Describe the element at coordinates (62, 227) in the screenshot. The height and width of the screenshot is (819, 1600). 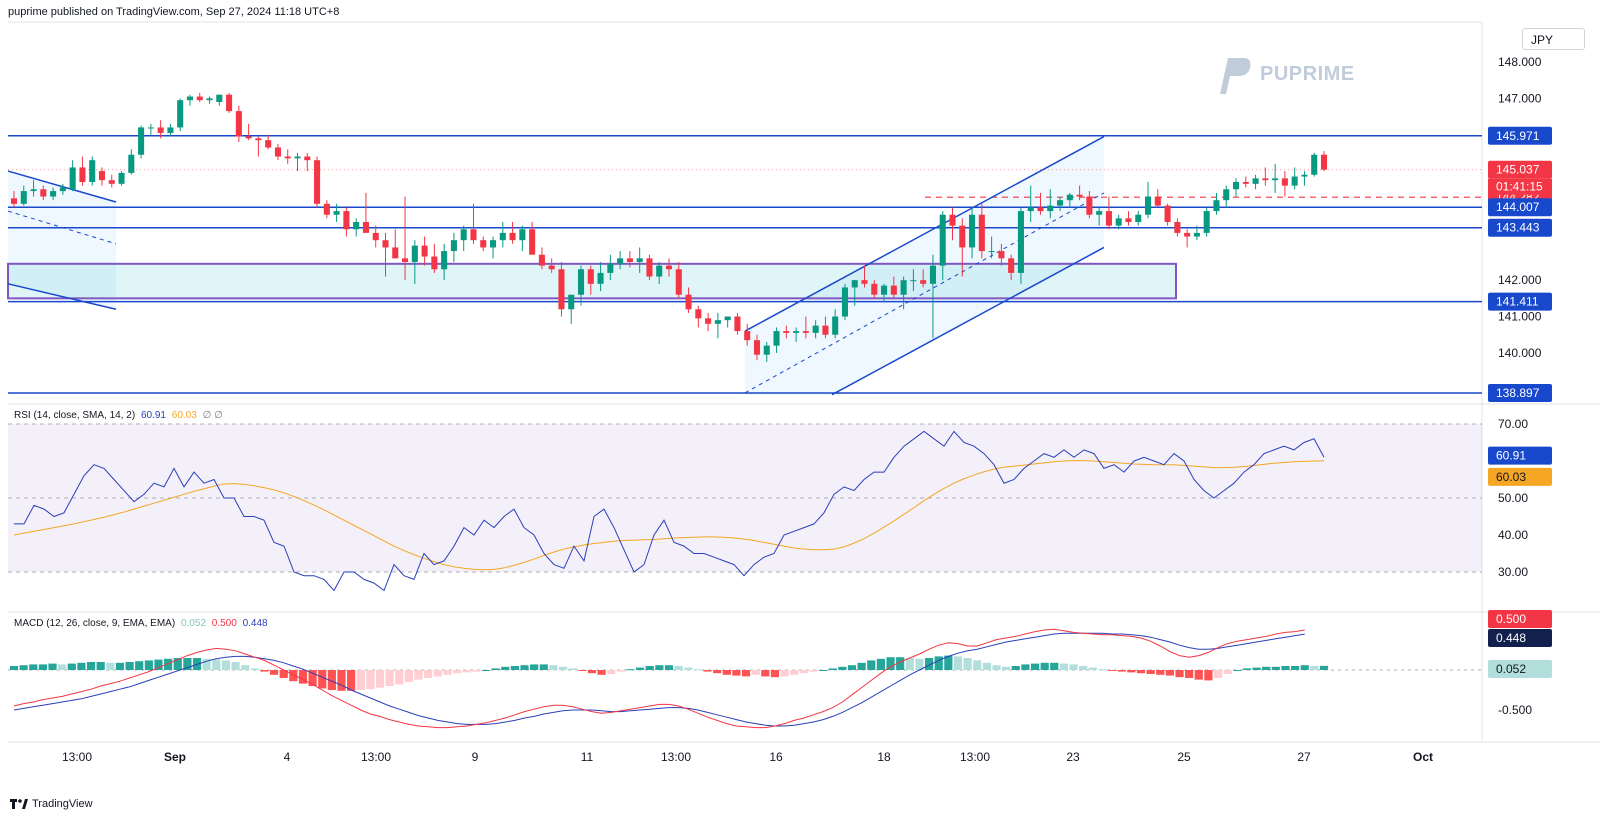
I see `left-channel-mid-line` at that location.